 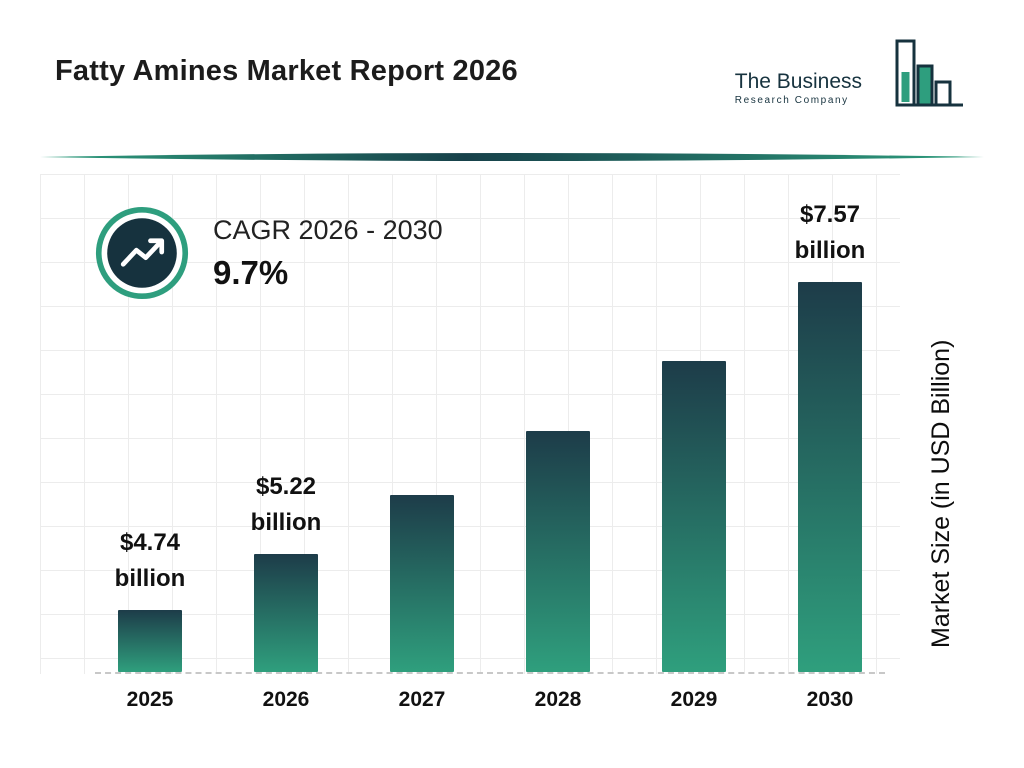 What do you see at coordinates (694, 516) in the screenshot?
I see `bar-2029` at bounding box center [694, 516].